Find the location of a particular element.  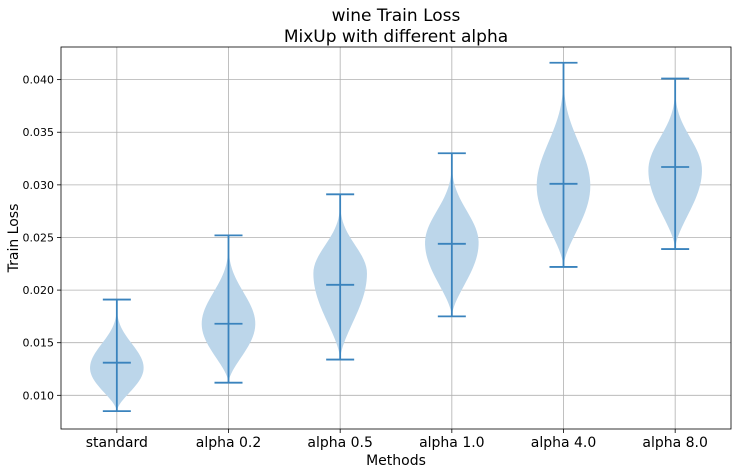

x-tick-label: alpha 4.0 is located at coordinates (564, 443).